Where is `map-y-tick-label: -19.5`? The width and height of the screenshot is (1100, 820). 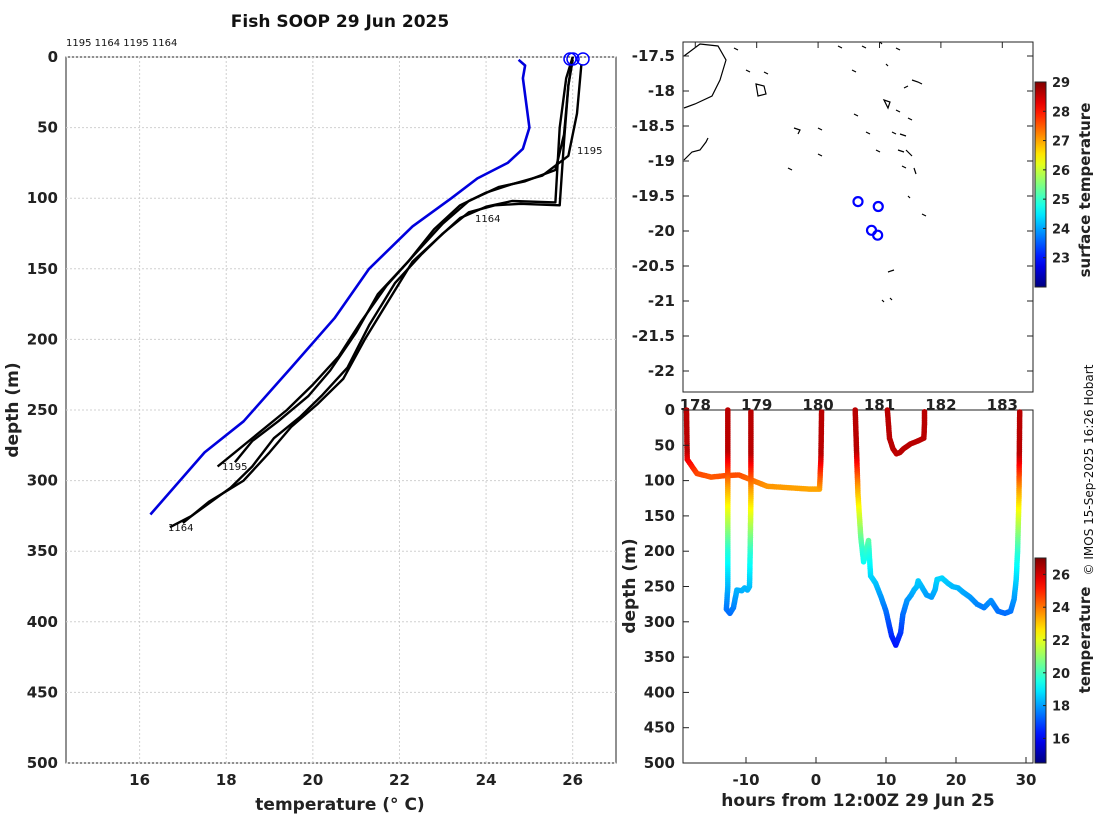
map-y-tick-label: -19.5 is located at coordinates (653, 196).